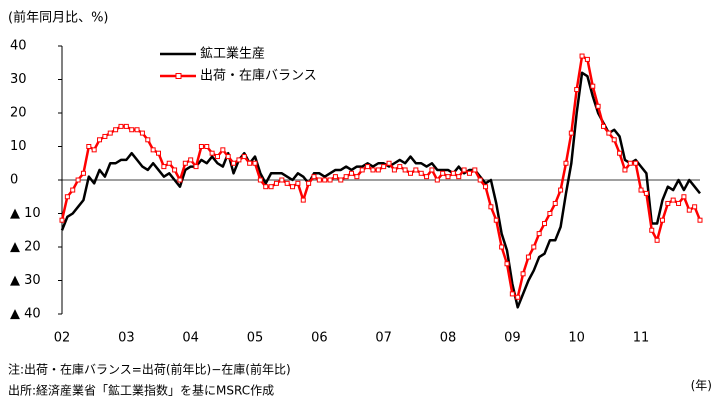  What do you see at coordinates (178, 76) in the screenshot?
I see `legend-marker` at bounding box center [178, 76].